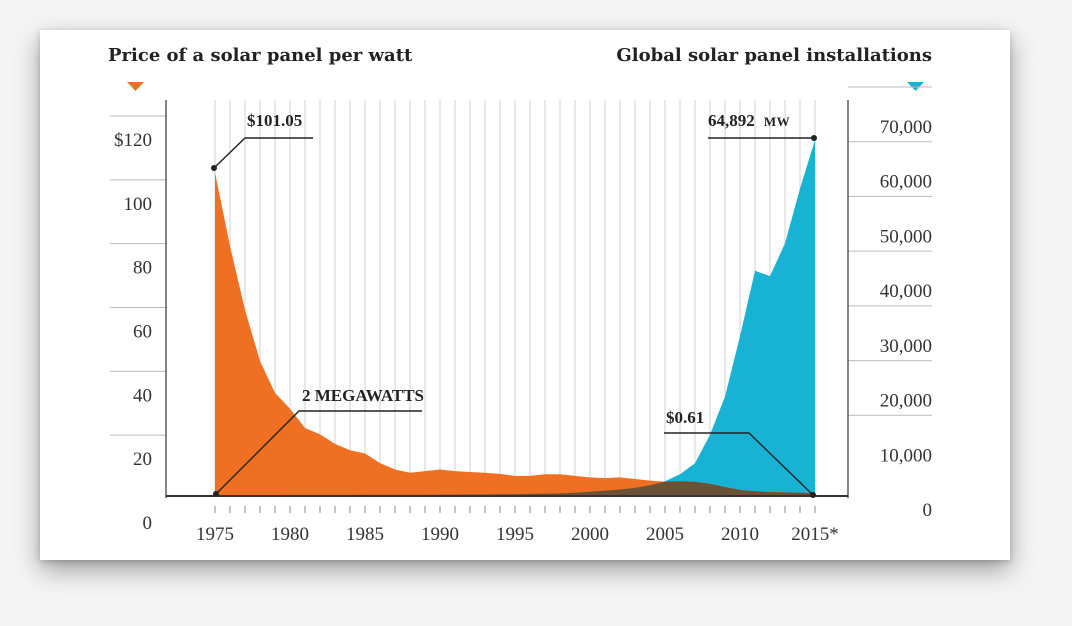 The height and width of the screenshot is (626, 1072). What do you see at coordinates (363, 395) in the screenshot?
I see `start-install-label: 2 MEGAWATTS` at bounding box center [363, 395].